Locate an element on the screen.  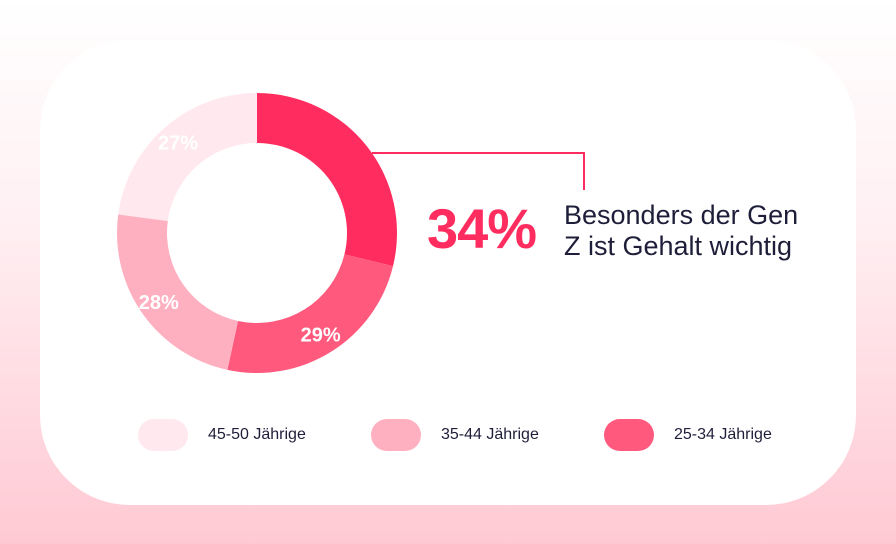
legend-item: 35-44 Jährige is located at coordinates (455, 435).